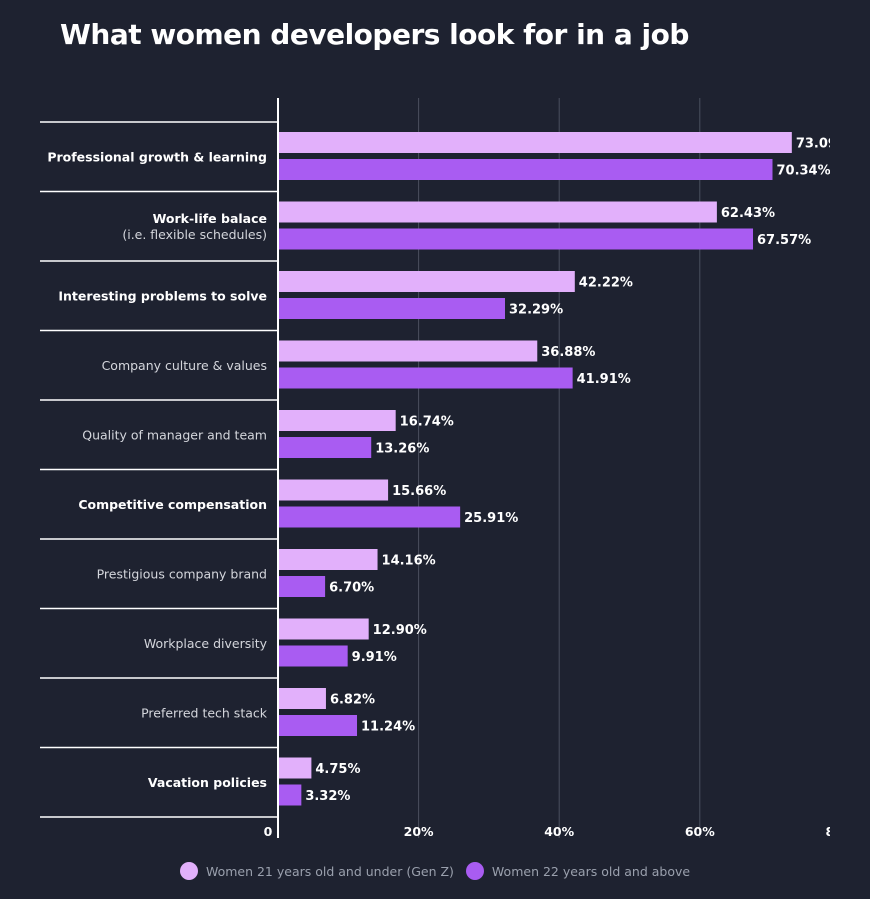 The width and height of the screenshot is (870, 899). I want to click on data-label: 6.70%, so click(351, 588).